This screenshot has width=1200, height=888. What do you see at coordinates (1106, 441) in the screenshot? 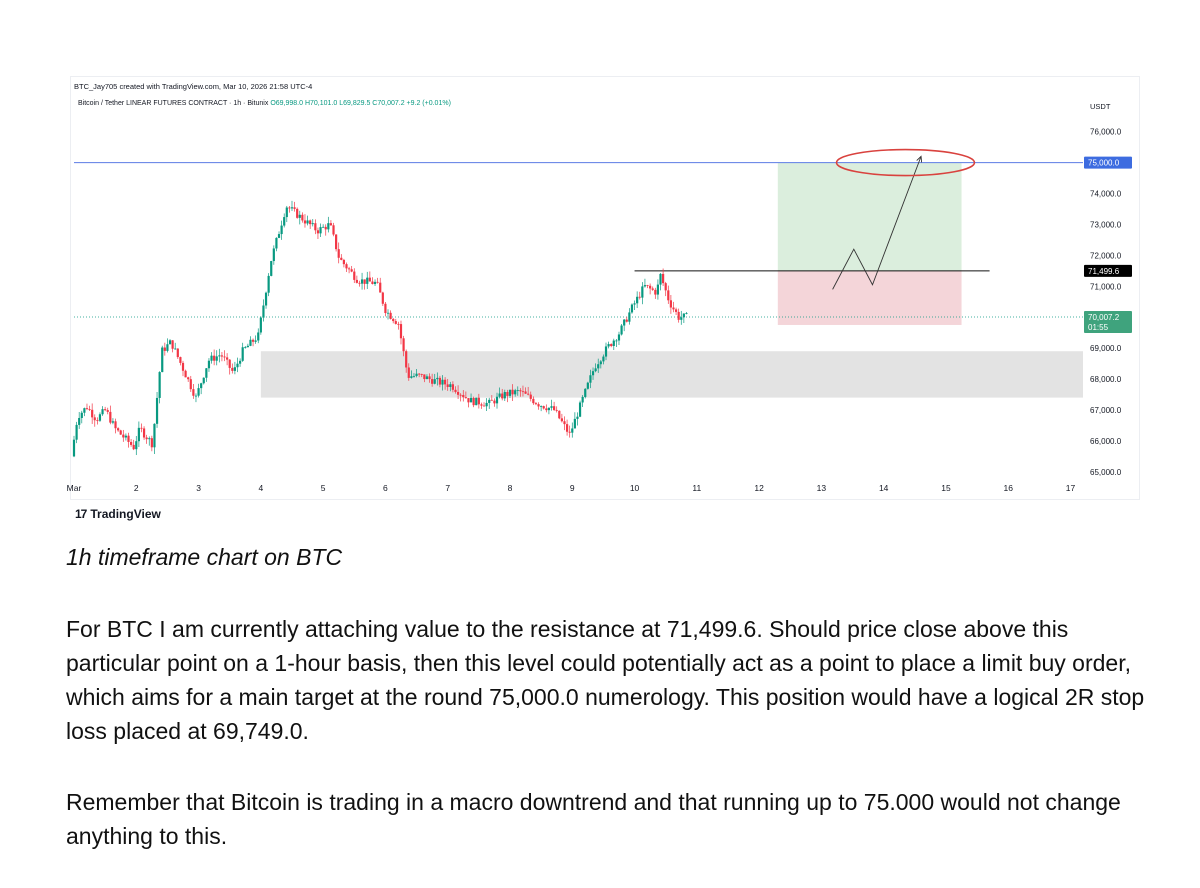
I see `y-tick-label: 66,000.0` at bounding box center [1106, 441].